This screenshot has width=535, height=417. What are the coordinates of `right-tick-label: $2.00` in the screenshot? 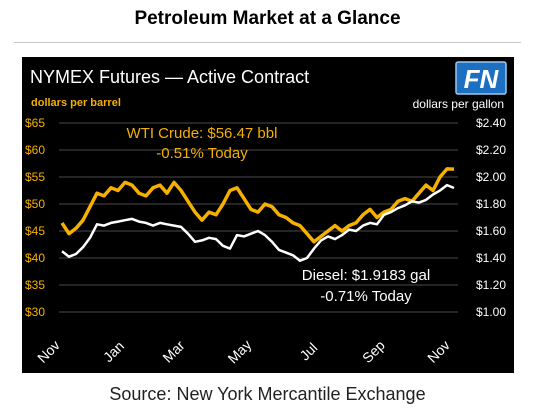 It's located at (491, 177).